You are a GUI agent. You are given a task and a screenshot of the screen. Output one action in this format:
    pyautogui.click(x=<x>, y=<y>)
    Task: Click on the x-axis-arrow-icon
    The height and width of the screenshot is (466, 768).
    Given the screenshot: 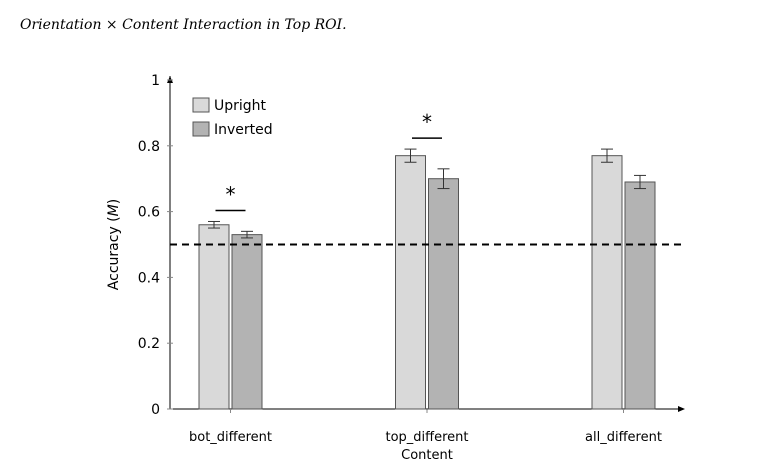 What is the action you would take?
    pyautogui.click(x=681, y=409)
    